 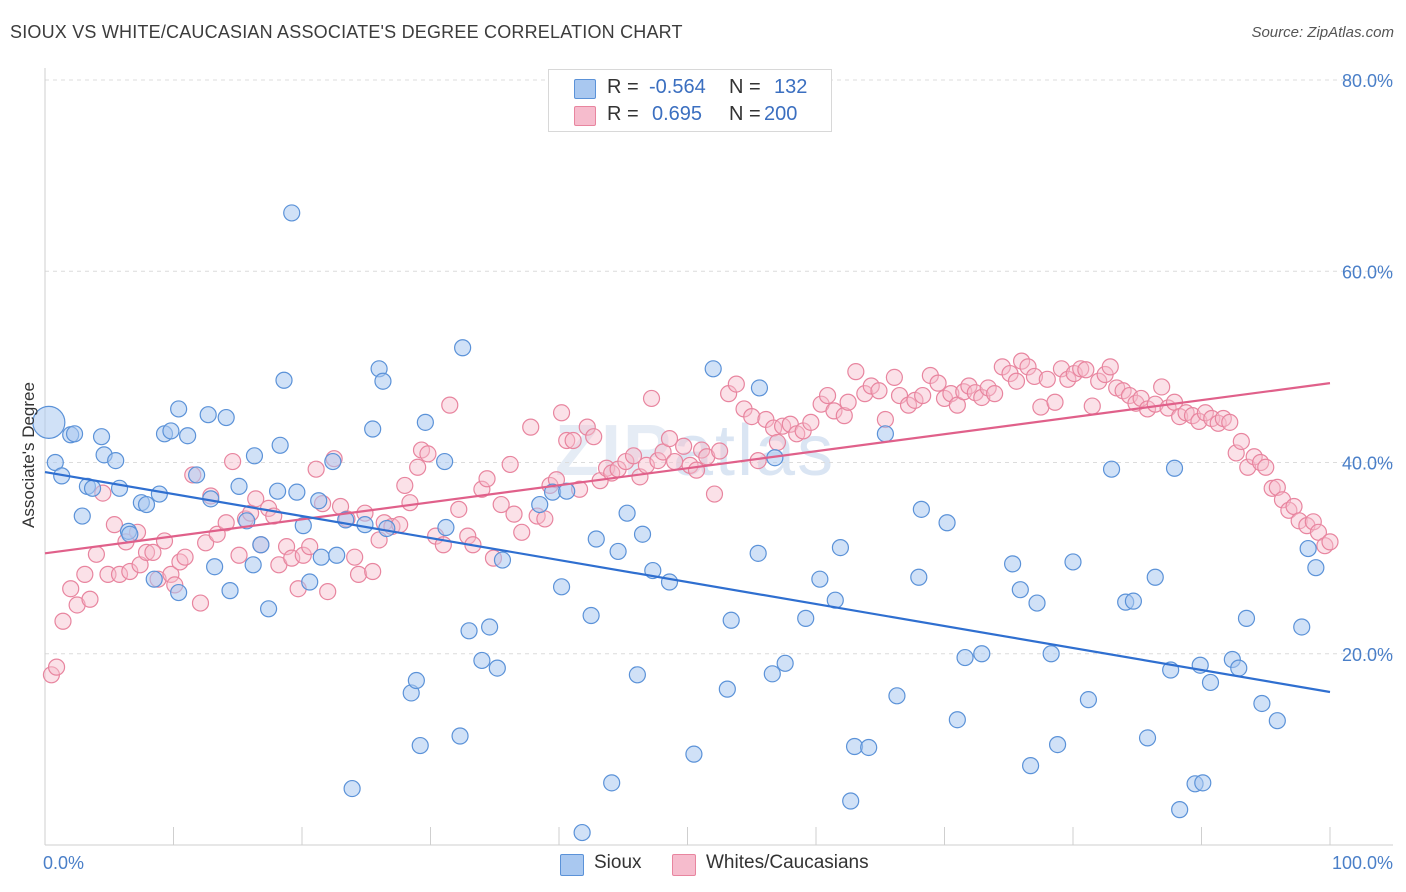 What do you see at coordinates (618, 862) in the screenshot?
I see `sioux-legend-label: Sioux` at bounding box center [618, 862].